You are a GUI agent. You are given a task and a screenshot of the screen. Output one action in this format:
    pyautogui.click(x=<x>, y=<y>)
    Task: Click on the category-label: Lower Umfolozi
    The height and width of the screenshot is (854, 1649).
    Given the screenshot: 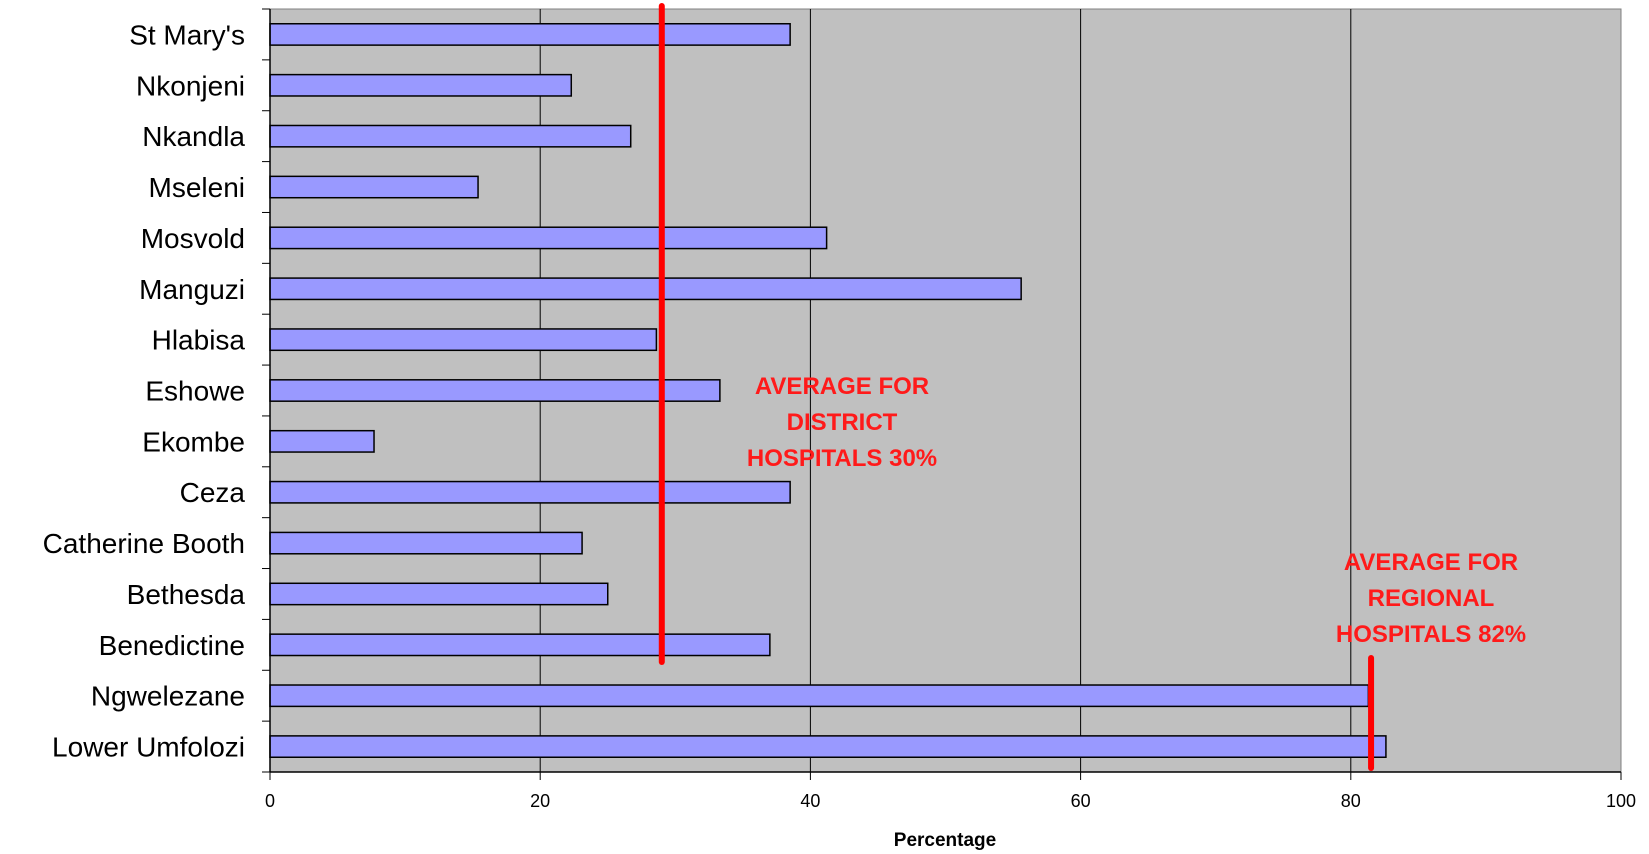 What is the action you would take?
    pyautogui.click(x=148, y=747)
    